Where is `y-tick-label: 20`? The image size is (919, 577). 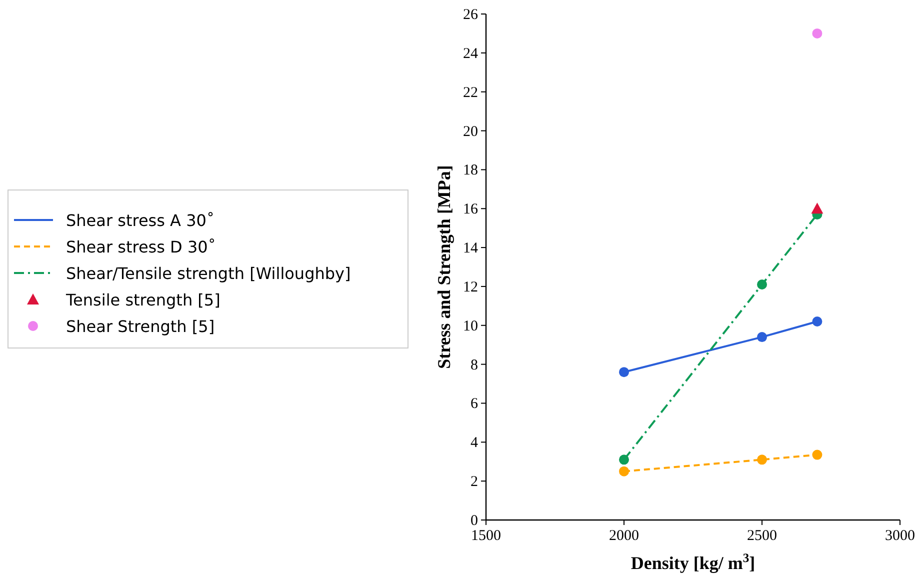 y-tick-label: 20 is located at coordinates (470, 132).